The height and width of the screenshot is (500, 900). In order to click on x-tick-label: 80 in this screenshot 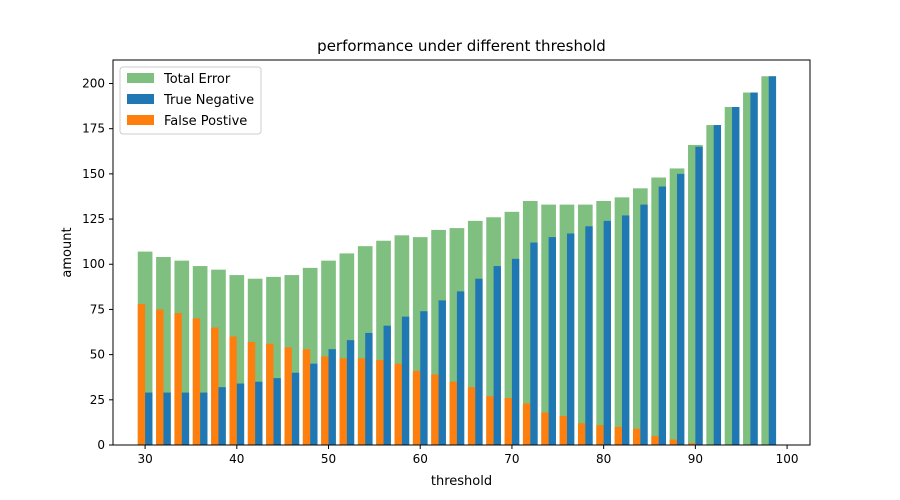, I will do `click(603, 459)`.